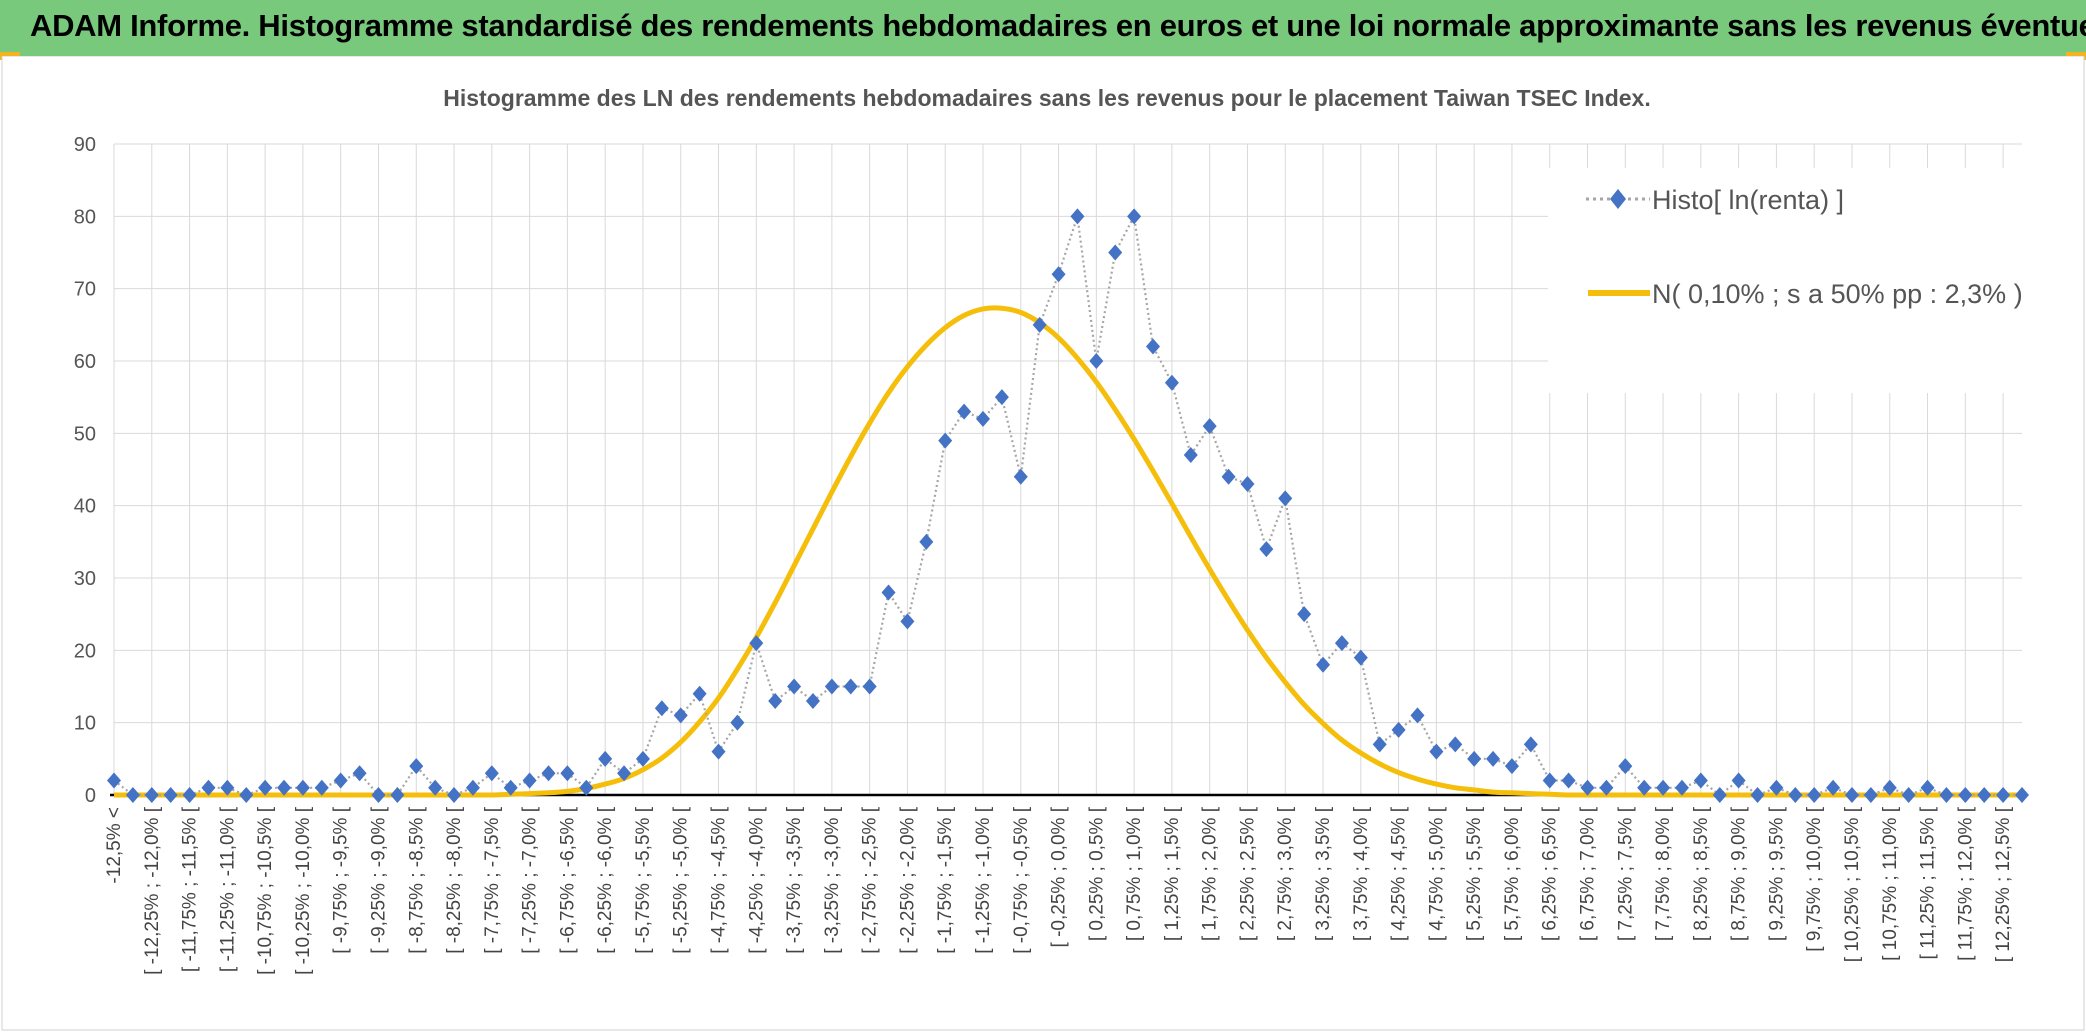 This screenshot has height=1032, width=2086. Describe the element at coordinates (643, 880) in the screenshot. I see `x-tick-label: [ -5,75% ; -5,5% [` at that location.